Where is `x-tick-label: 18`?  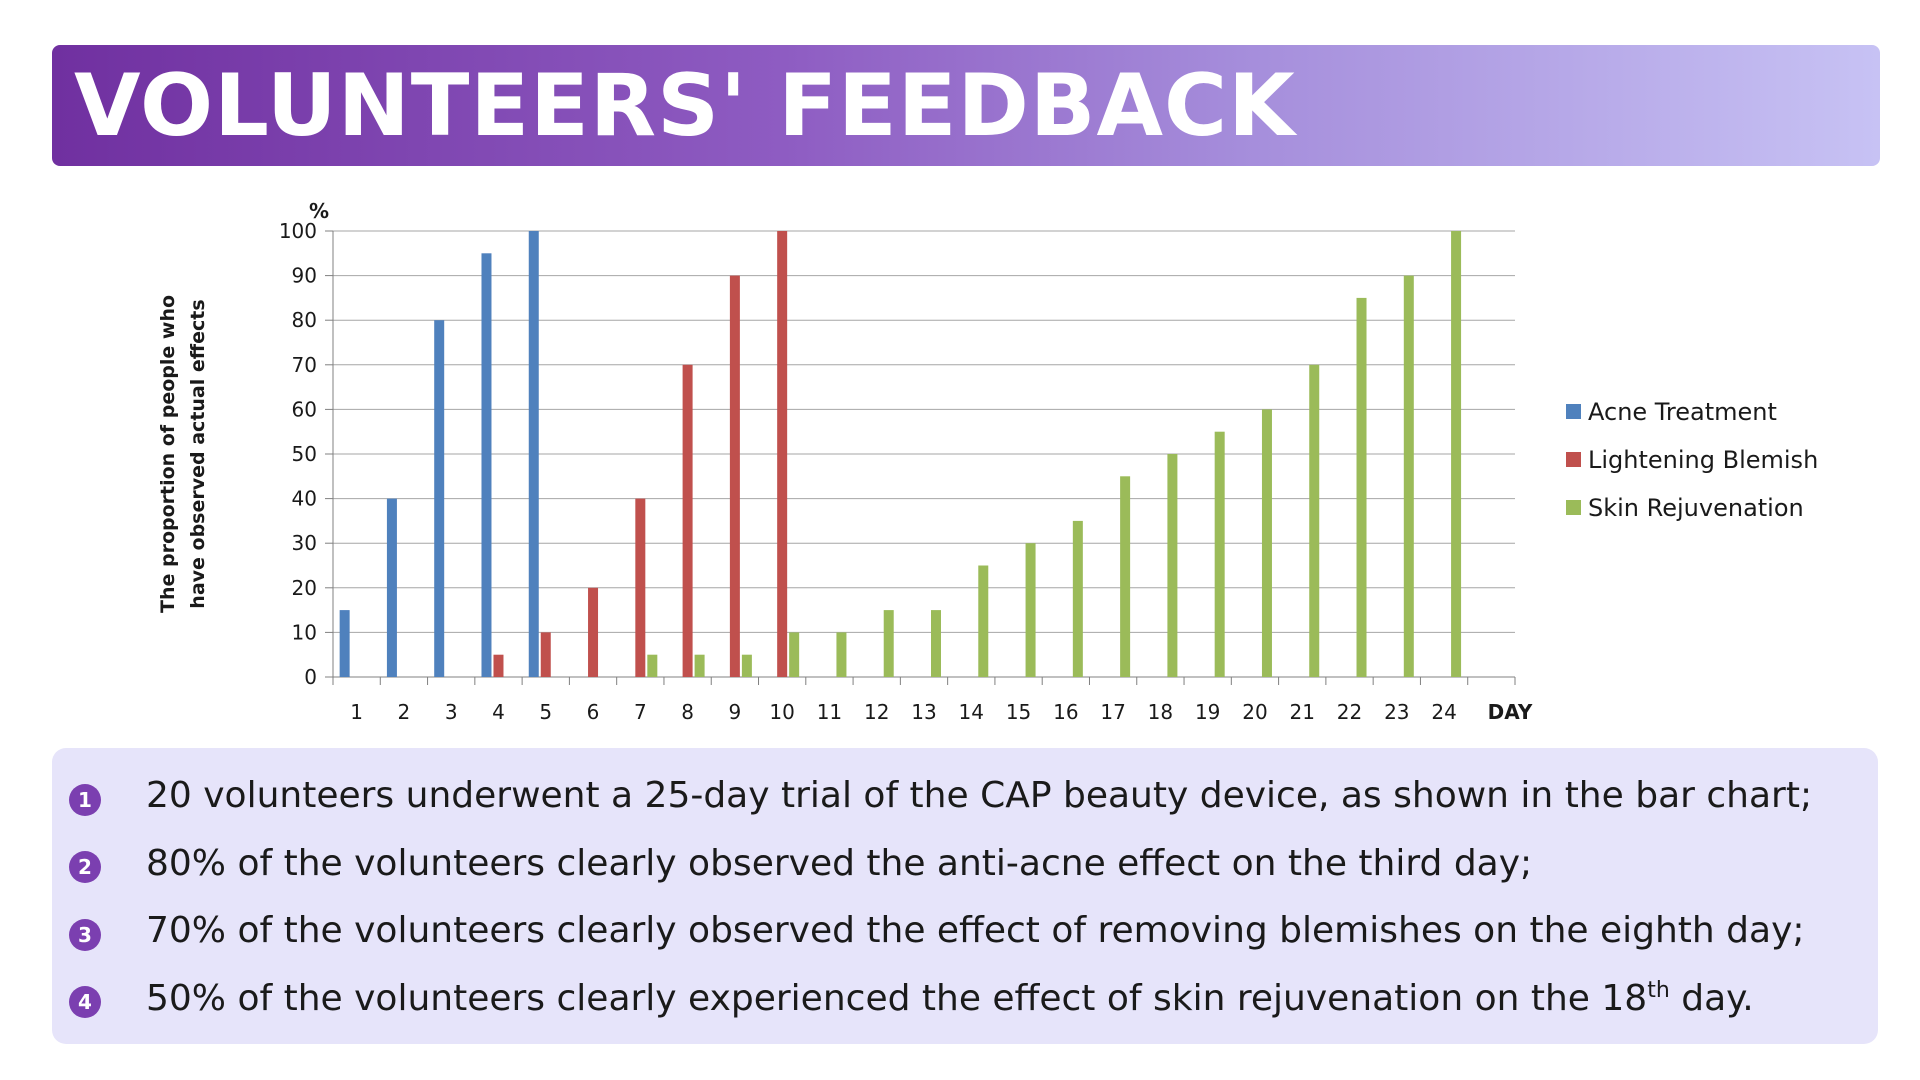
x-tick-label: 18 is located at coordinates (1160, 712).